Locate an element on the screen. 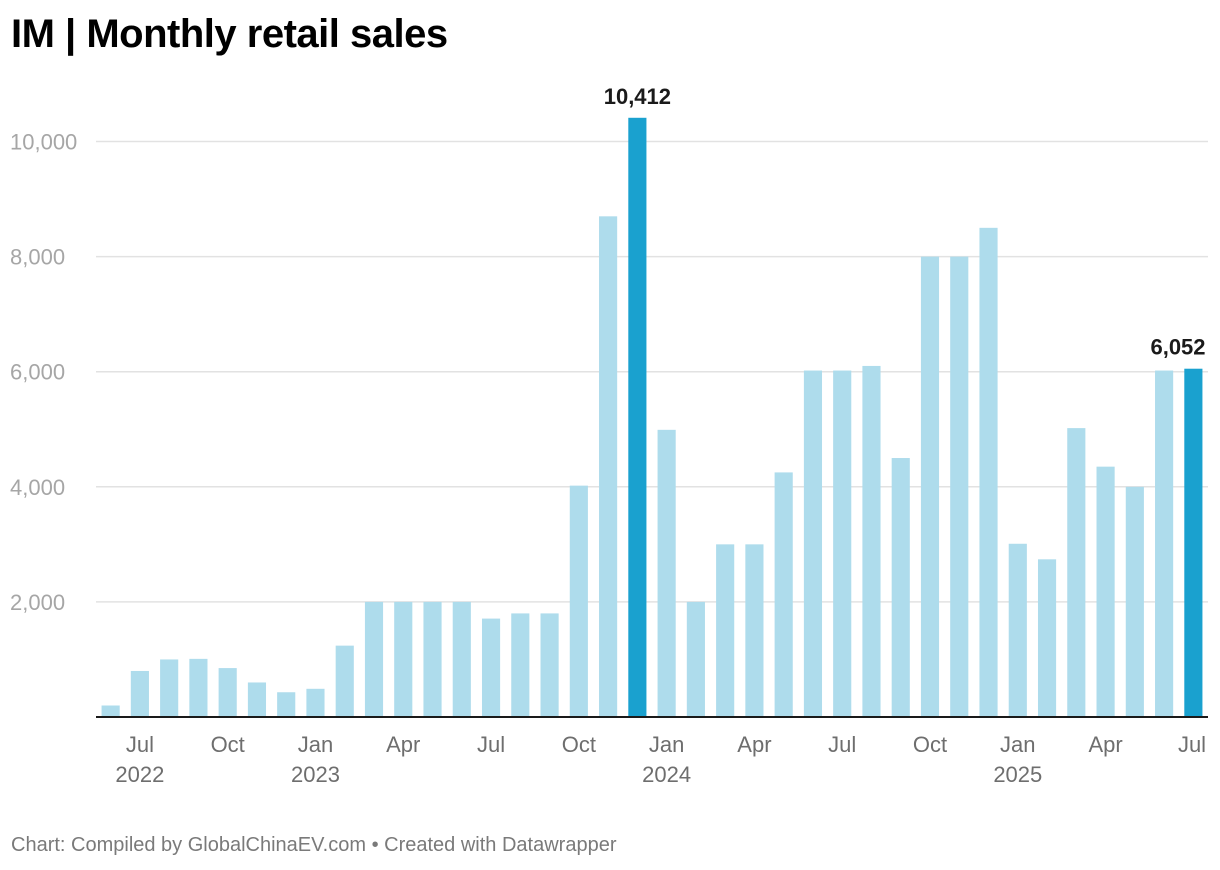  x-tick-year-label: 2023 is located at coordinates (315, 774).